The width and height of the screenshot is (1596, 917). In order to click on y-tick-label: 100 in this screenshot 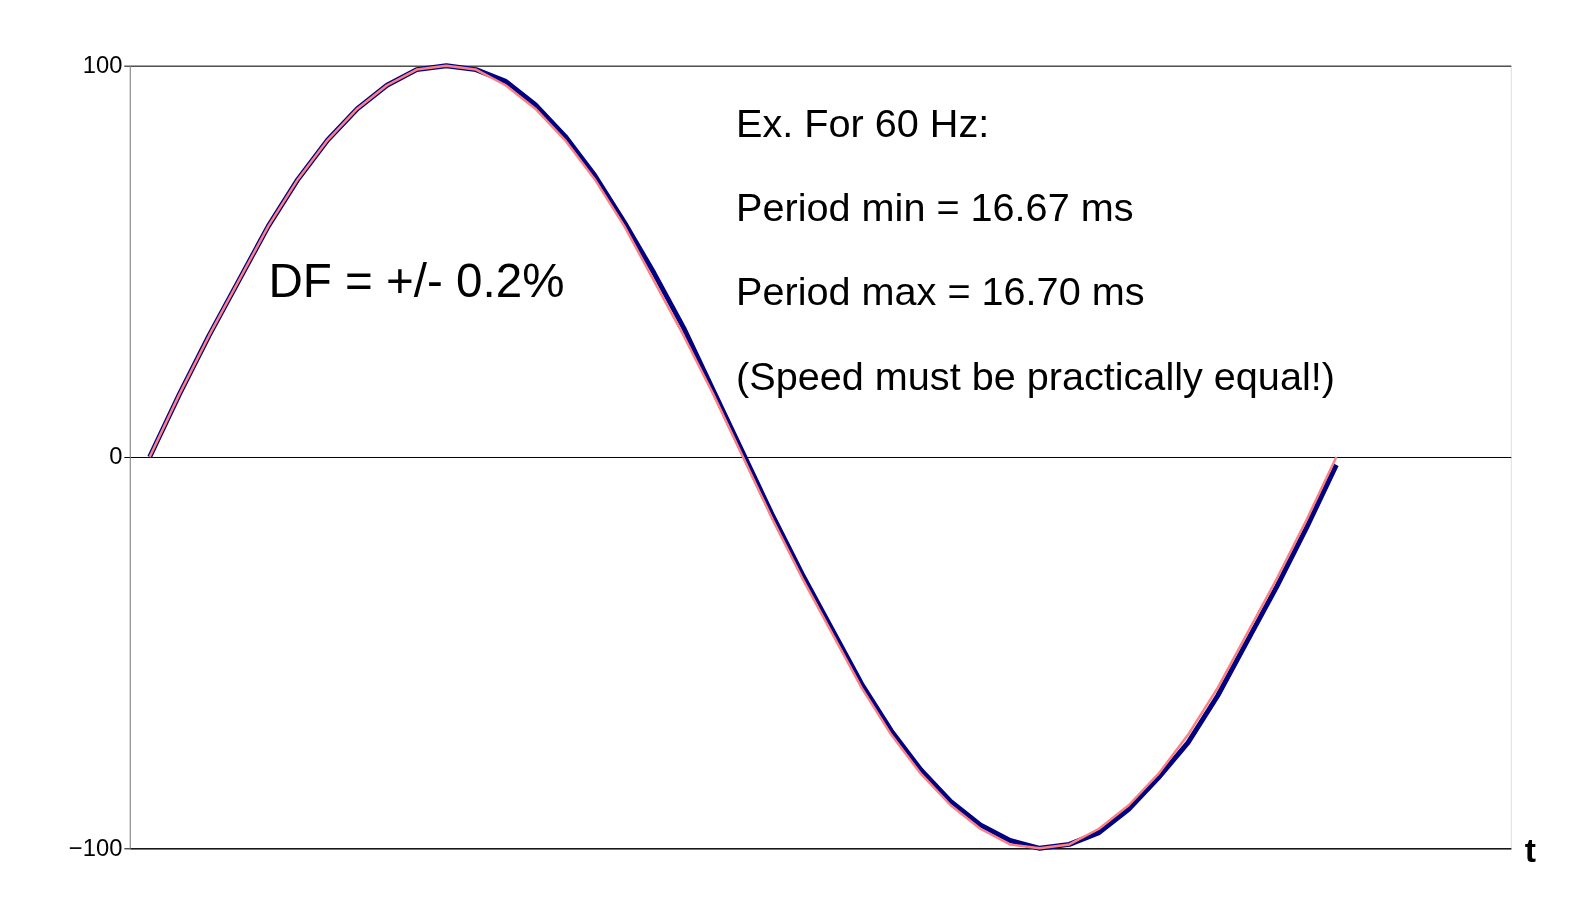, I will do `click(102, 65)`.